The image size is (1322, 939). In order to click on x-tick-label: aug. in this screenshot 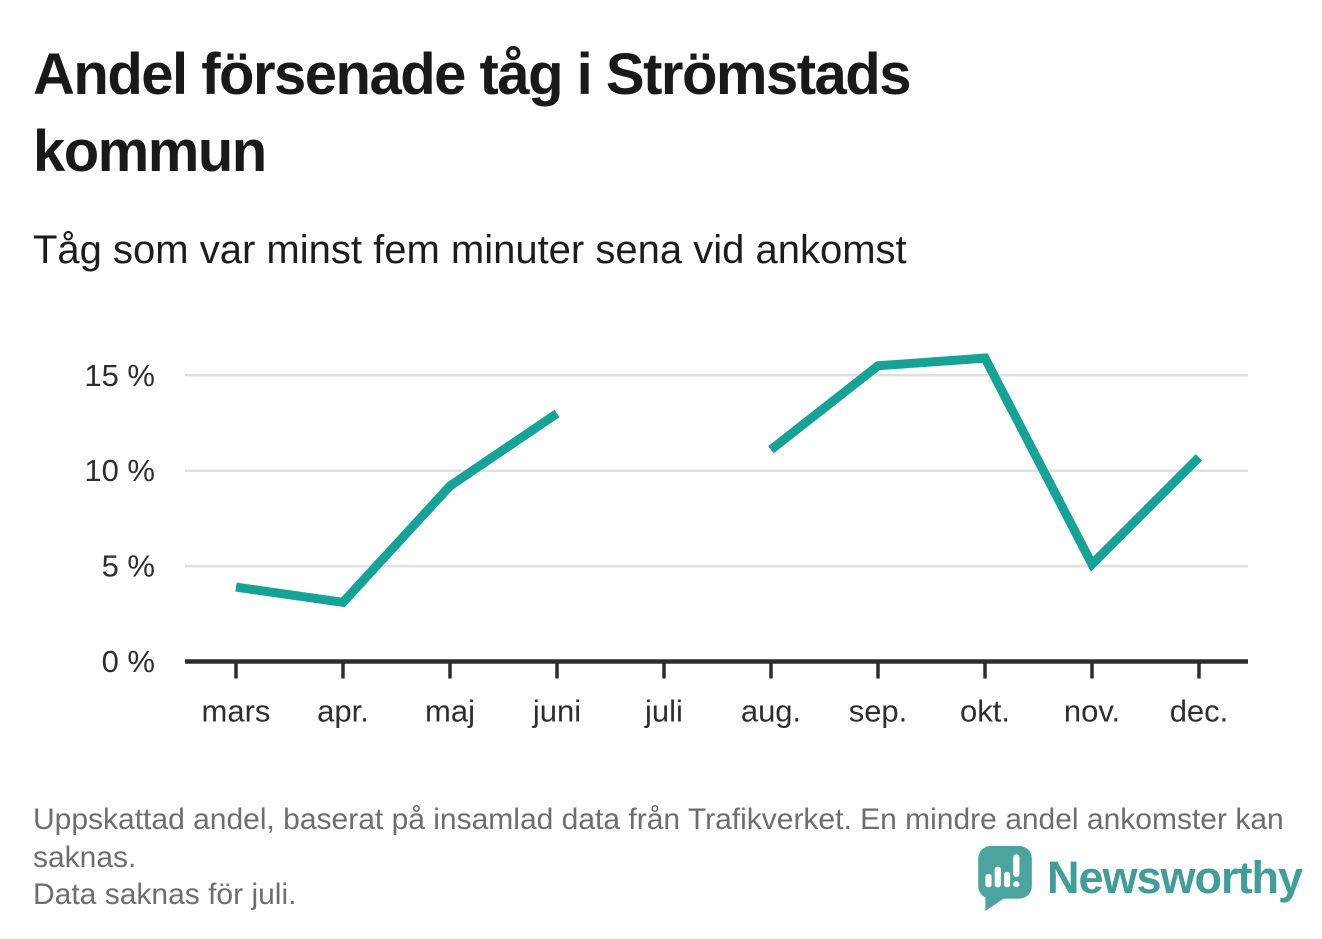, I will do `click(771, 711)`.